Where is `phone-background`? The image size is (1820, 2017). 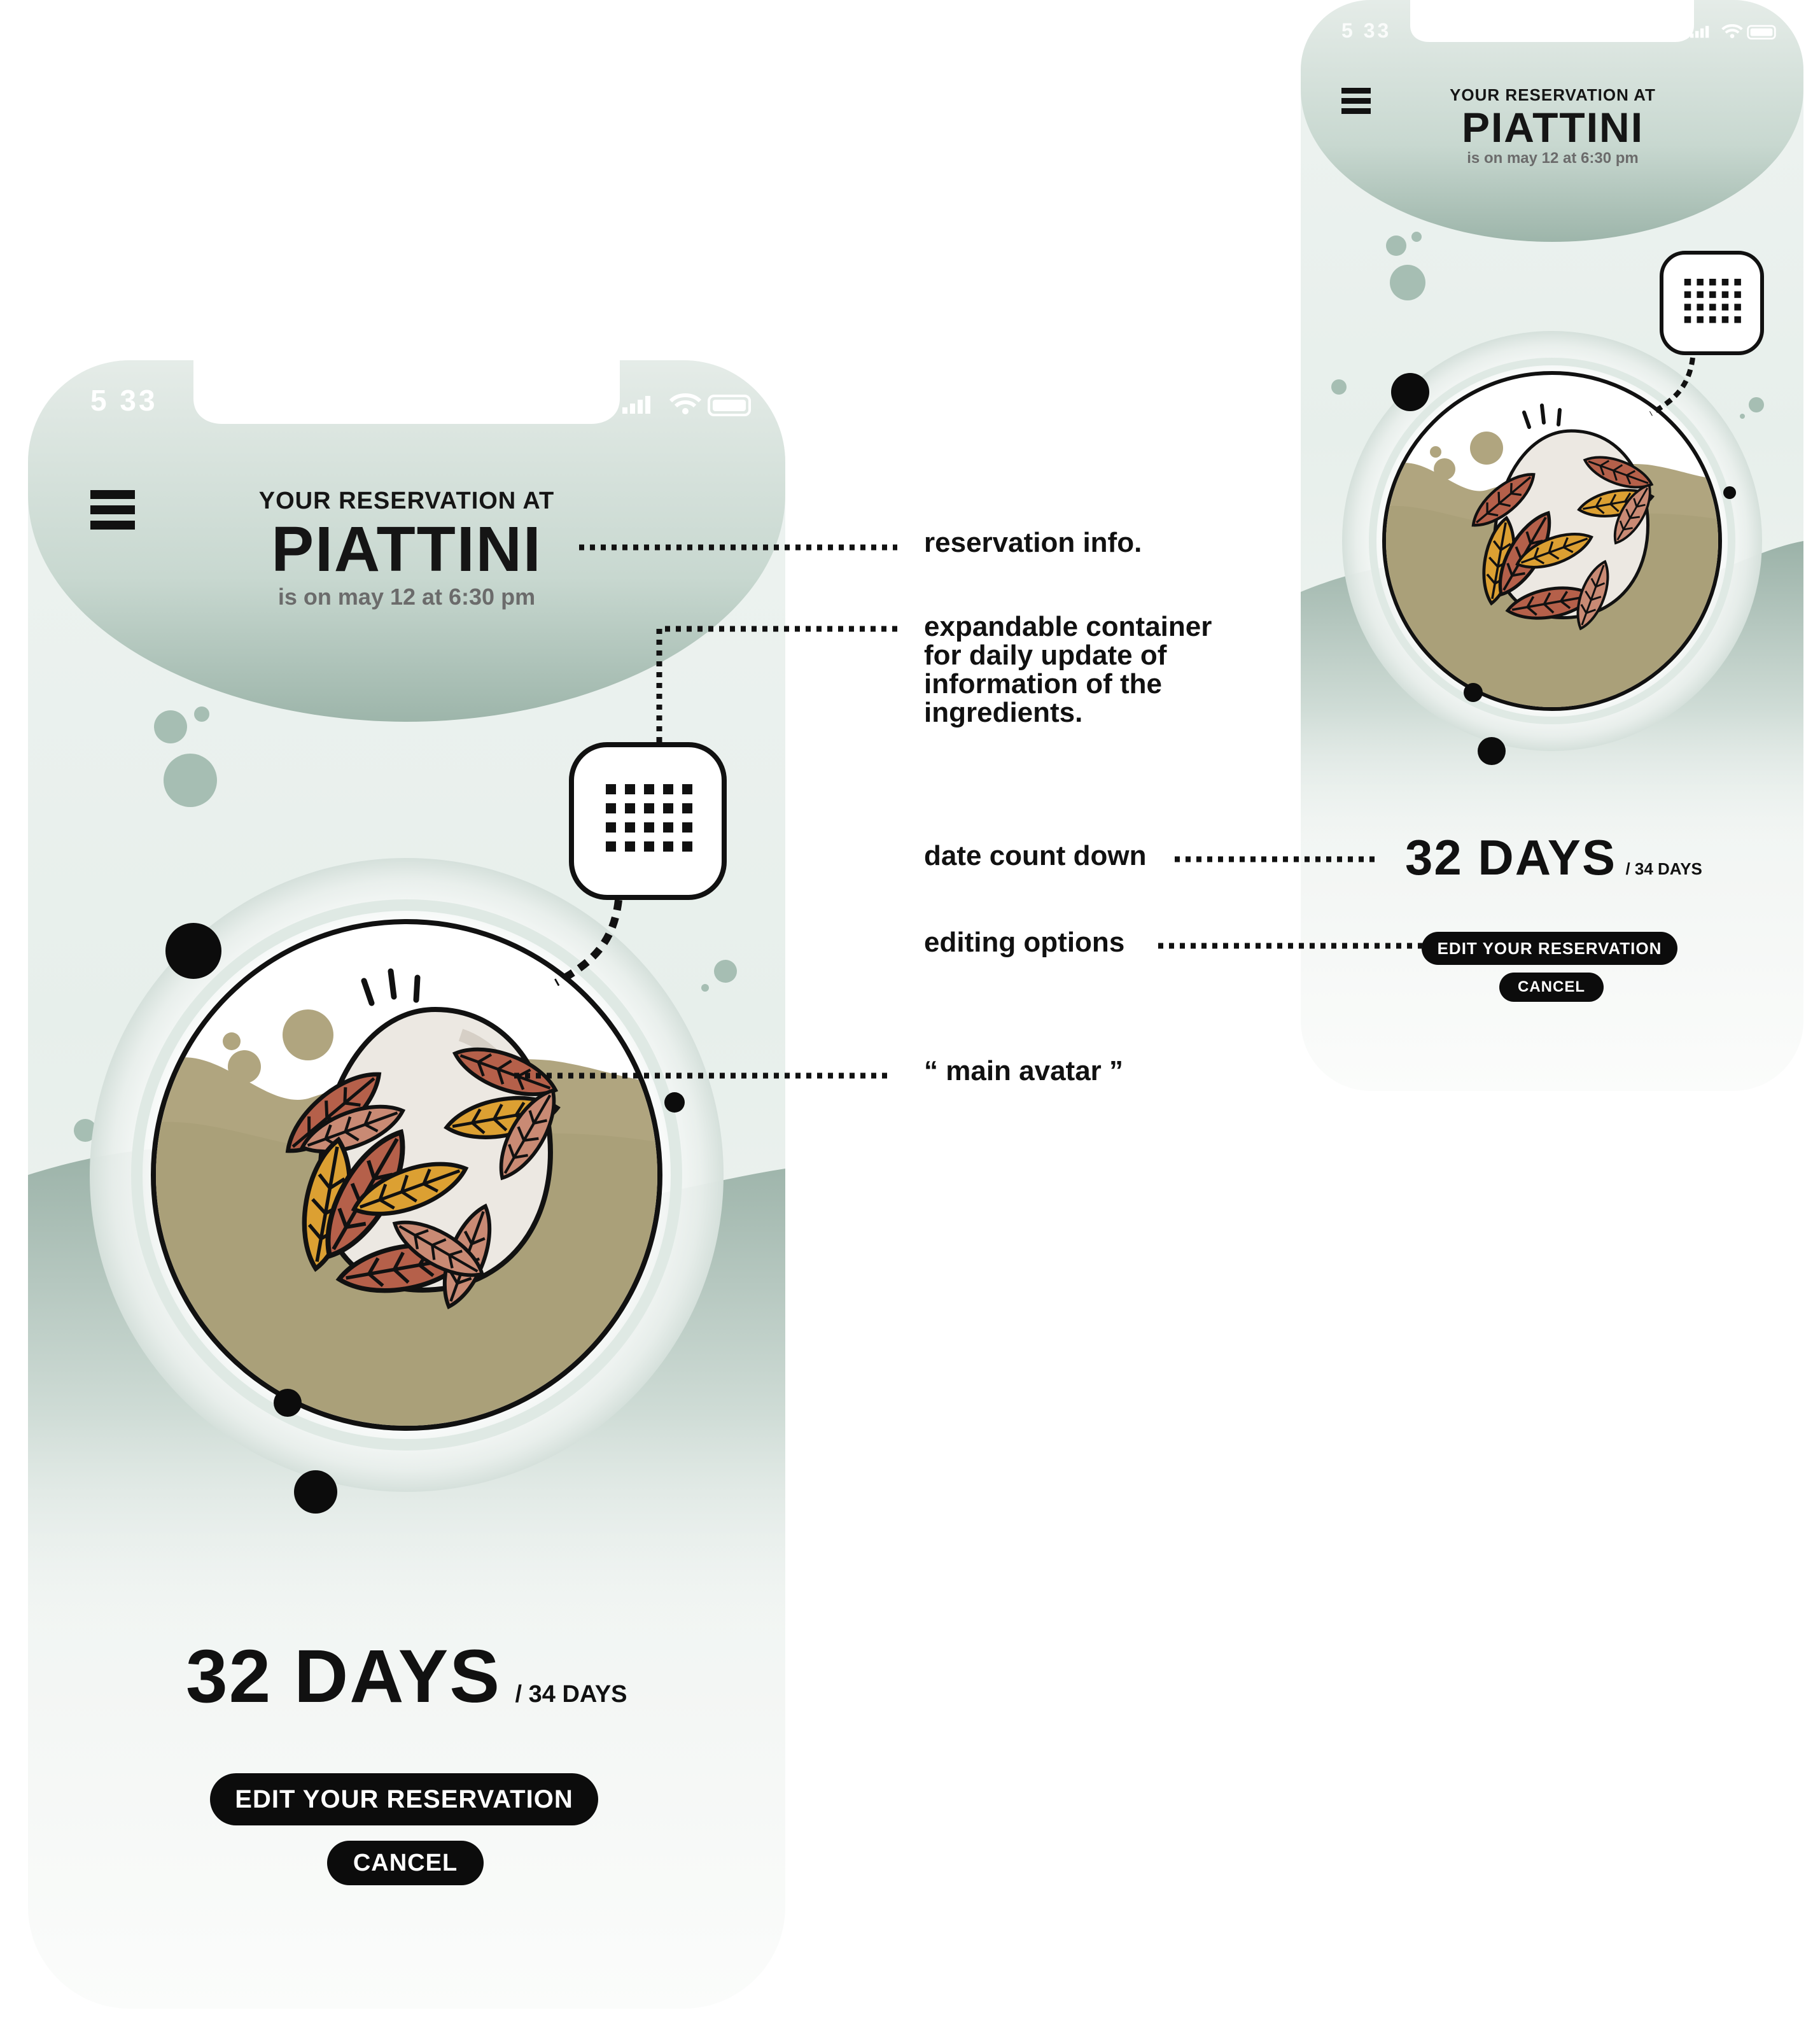
phone-background is located at coordinates (1552, 423).